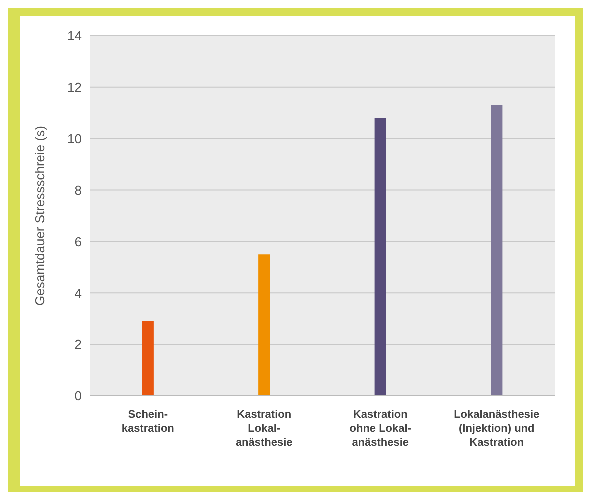 This screenshot has width=591, height=500. Describe the element at coordinates (497, 429) in the screenshot. I see `x-tick-label: Lokalanästhesie (Injektion) und Kastration` at that location.